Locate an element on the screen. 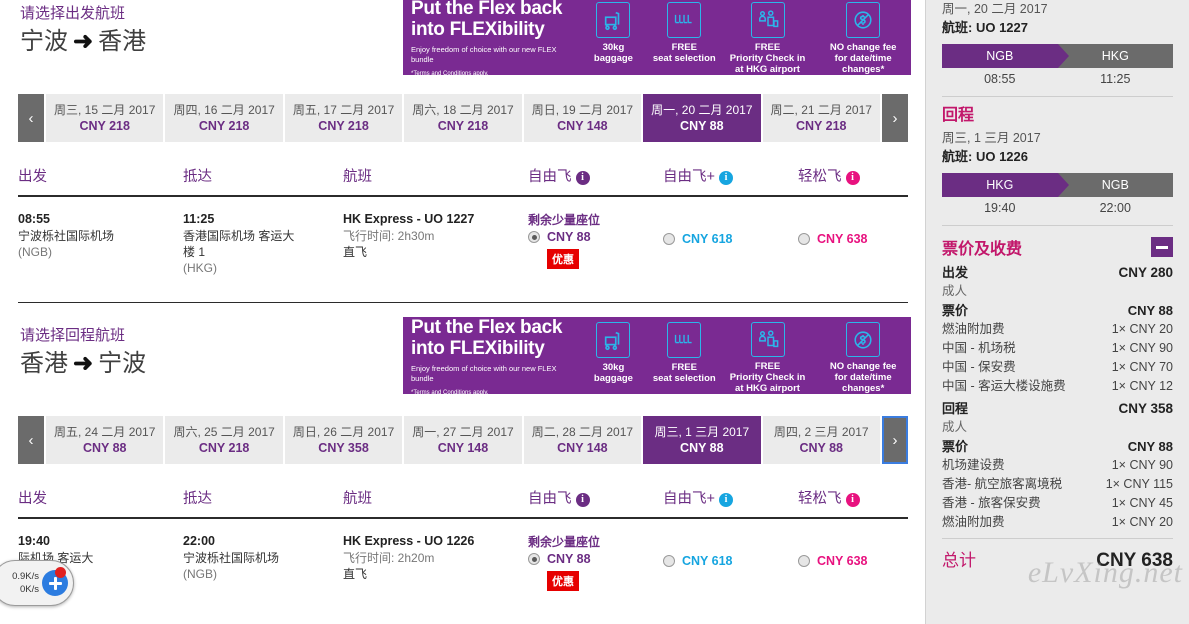 This screenshot has height=624, width=1189. inbound-fare-label: 回程 is located at coordinates (955, 408).